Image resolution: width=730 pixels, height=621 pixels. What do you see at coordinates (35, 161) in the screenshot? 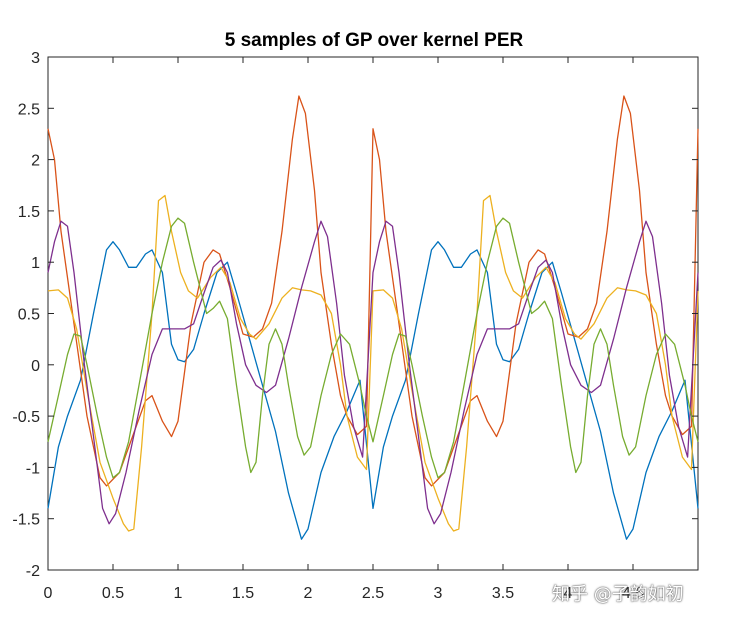
I see `y-tick-label: 2` at bounding box center [35, 161].